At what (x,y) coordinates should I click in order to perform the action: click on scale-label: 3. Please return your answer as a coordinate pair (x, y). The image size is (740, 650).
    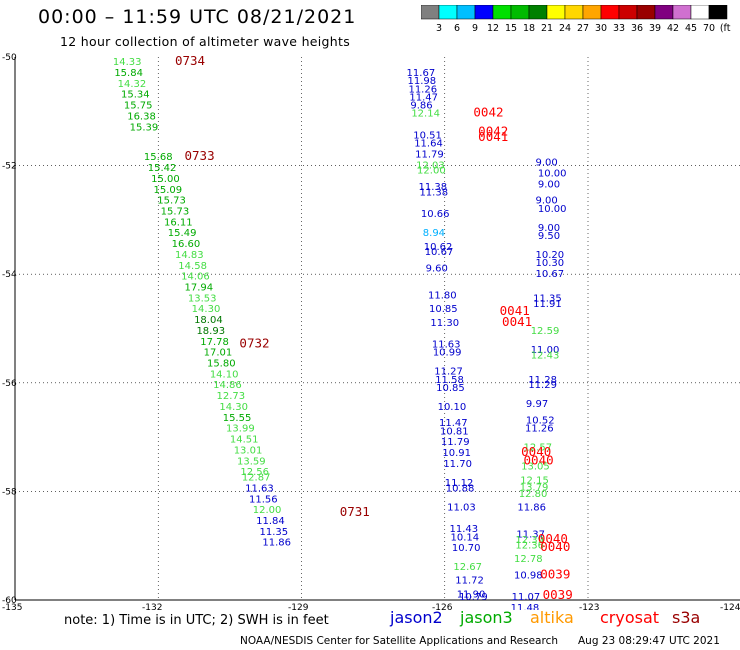
    Looking at the image, I should click on (439, 28).